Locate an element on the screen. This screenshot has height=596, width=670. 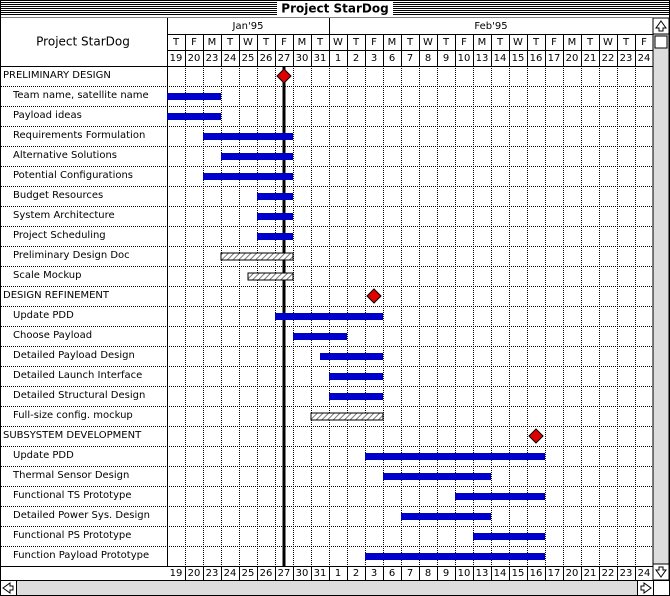
window-title: Project StarDog is located at coordinates (334, 9).